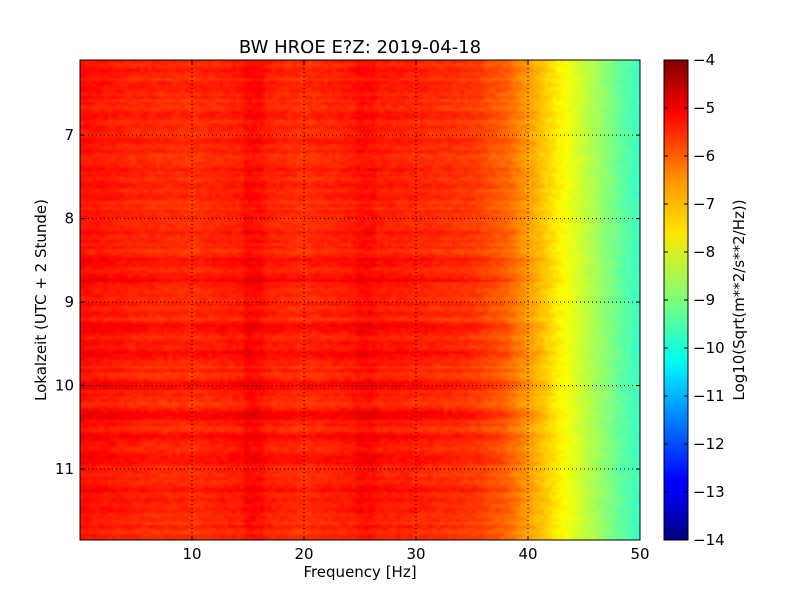 The height and width of the screenshot is (600, 800). I want to click on colorbar-tick-label: −8, so click(704, 252).